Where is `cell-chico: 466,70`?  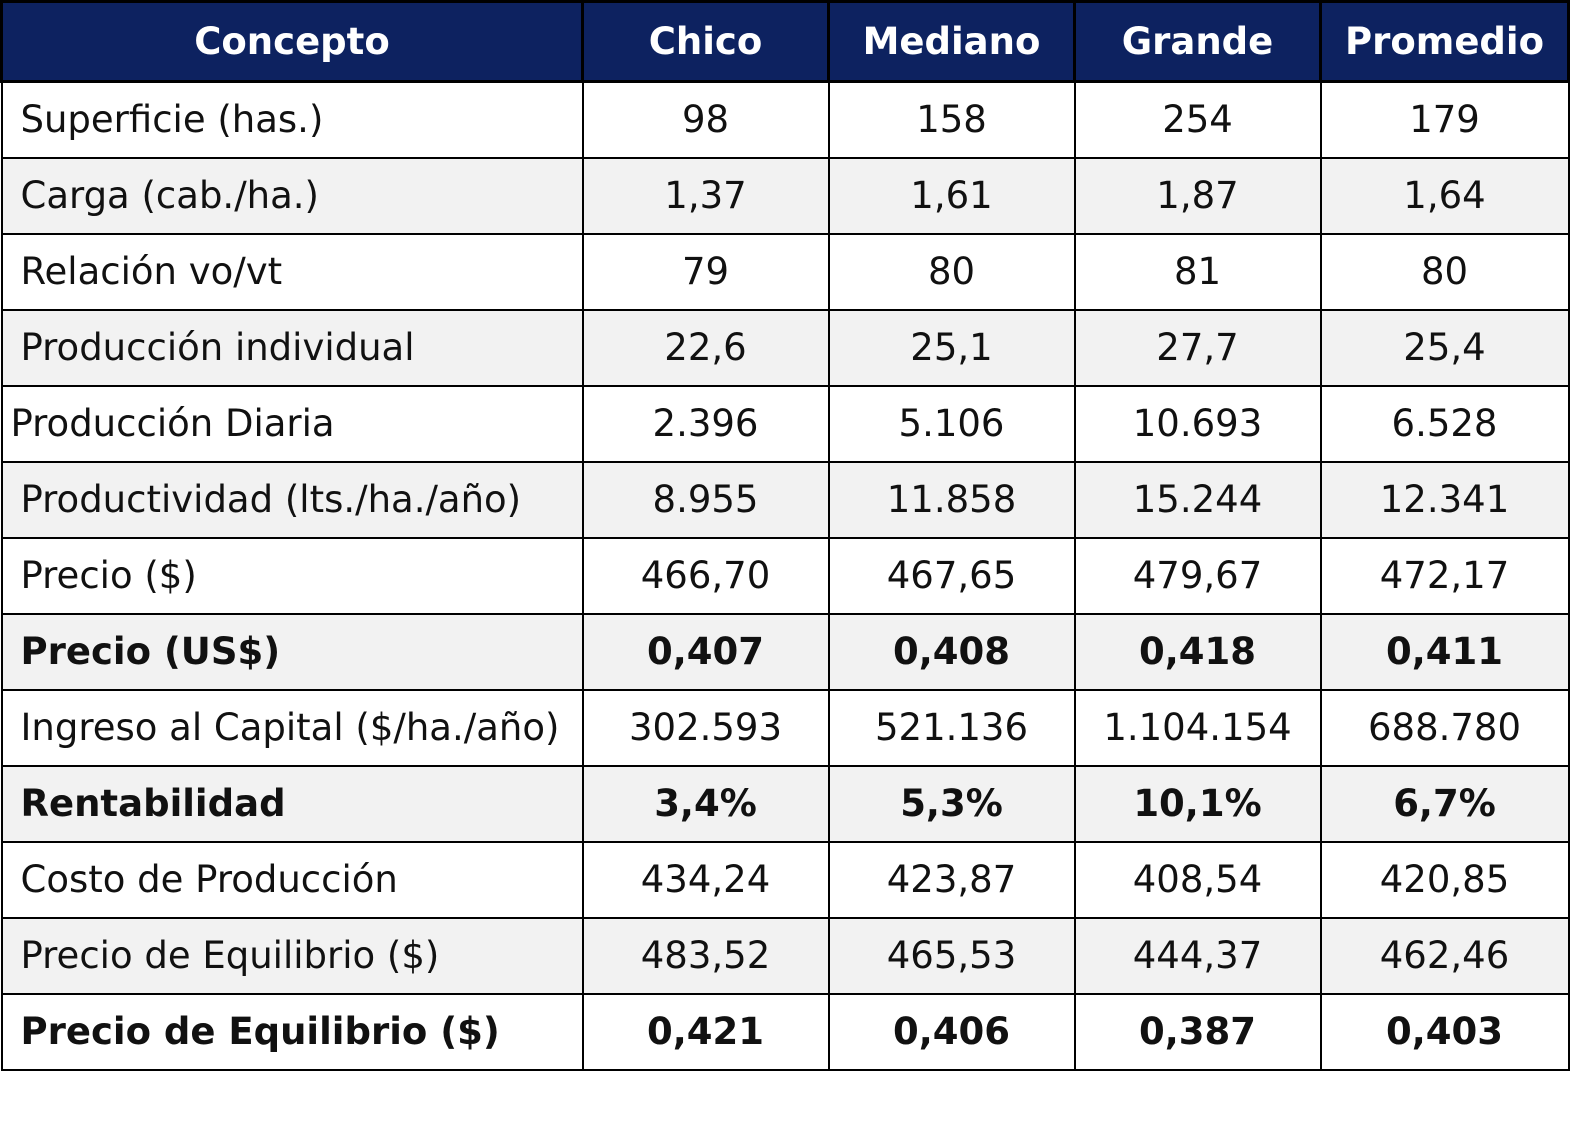 cell-chico: 466,70 is located at coordinates (705, 575).